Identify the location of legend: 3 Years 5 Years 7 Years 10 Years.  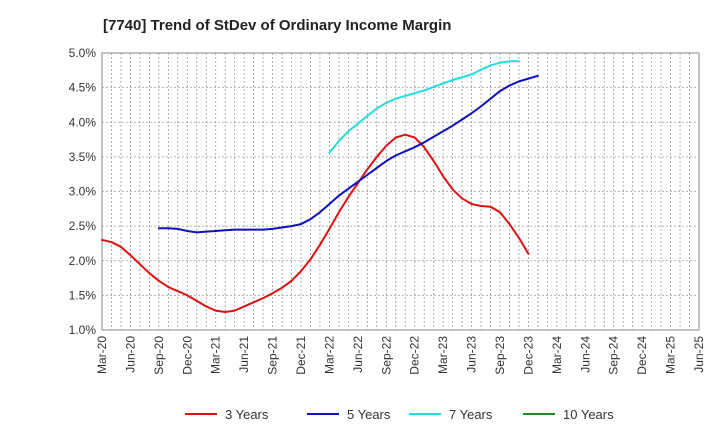
(399, 414).